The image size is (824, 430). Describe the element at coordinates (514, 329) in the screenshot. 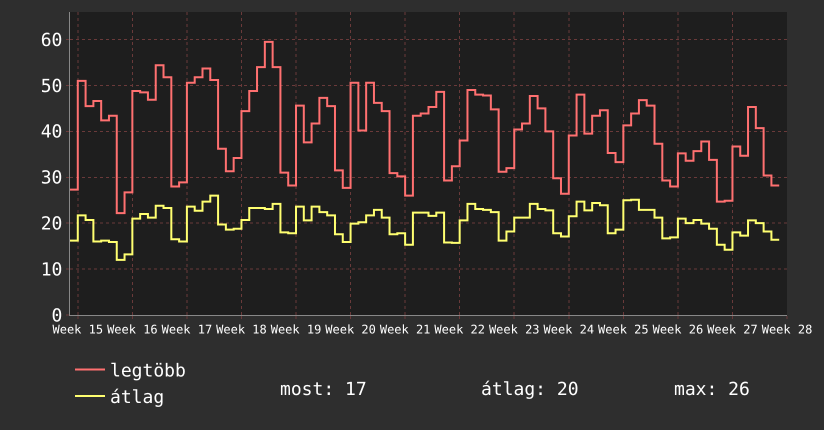

I see `x-tick-label: Week 23` at that location.